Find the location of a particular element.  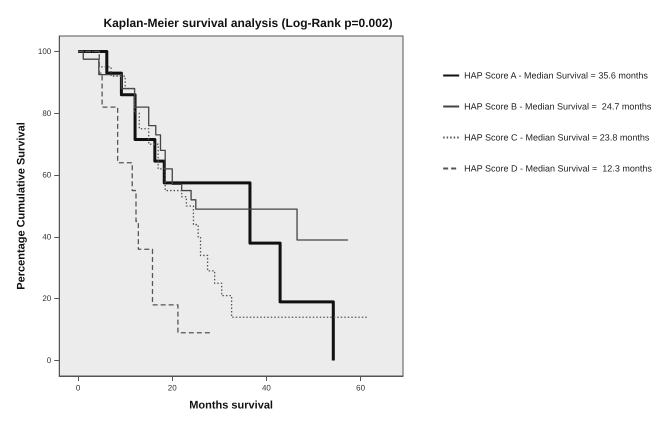

legend-label: HAP Score B - Median Survival = 24.7 months is located at coordinates (558, 107).